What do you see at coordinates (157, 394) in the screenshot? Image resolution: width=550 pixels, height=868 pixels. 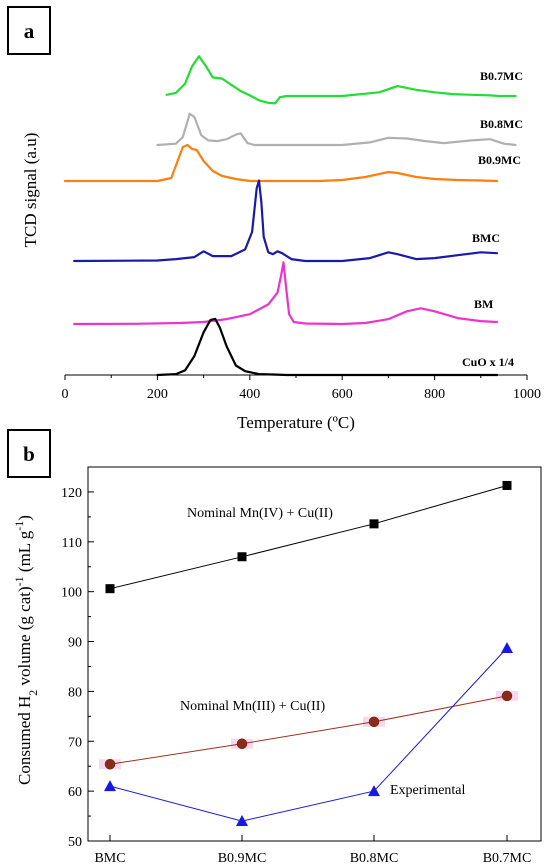 I see `x-tick-label-200: 200` at bounding box center [157, 394].